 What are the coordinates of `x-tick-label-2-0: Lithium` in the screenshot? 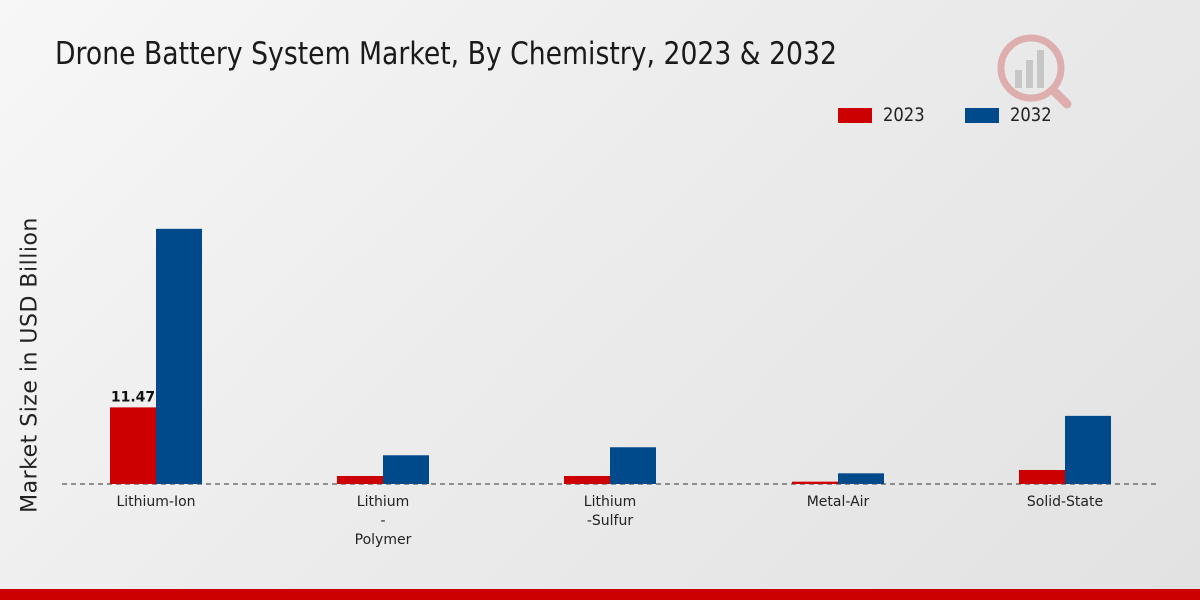 It's located at (610, 502).